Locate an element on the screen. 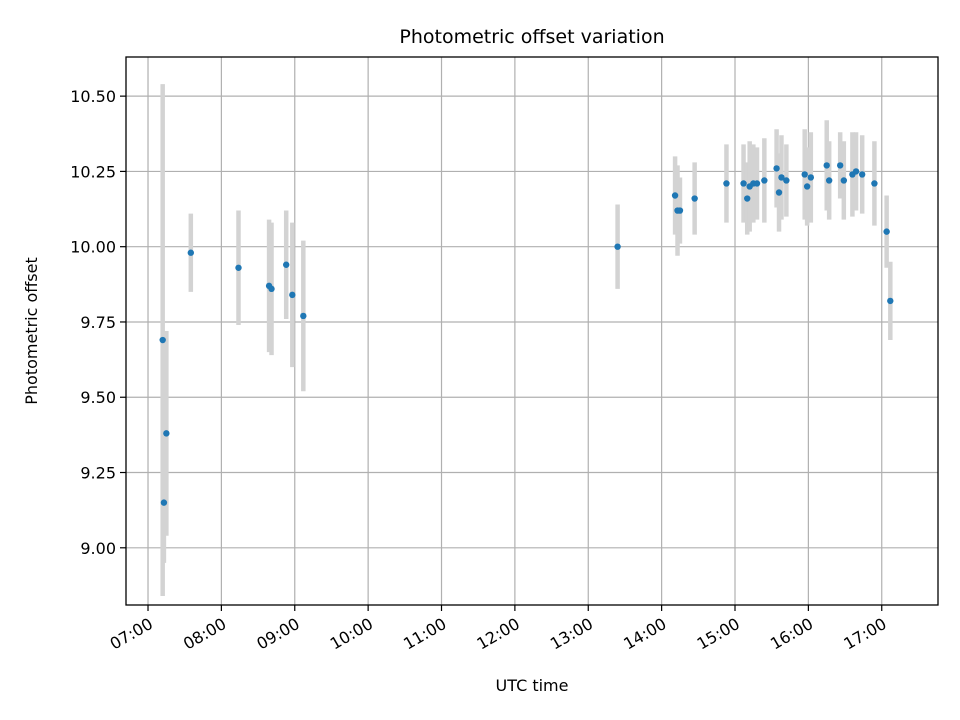  y-tick-label: 9.75 is located at coordinates (98, 322).